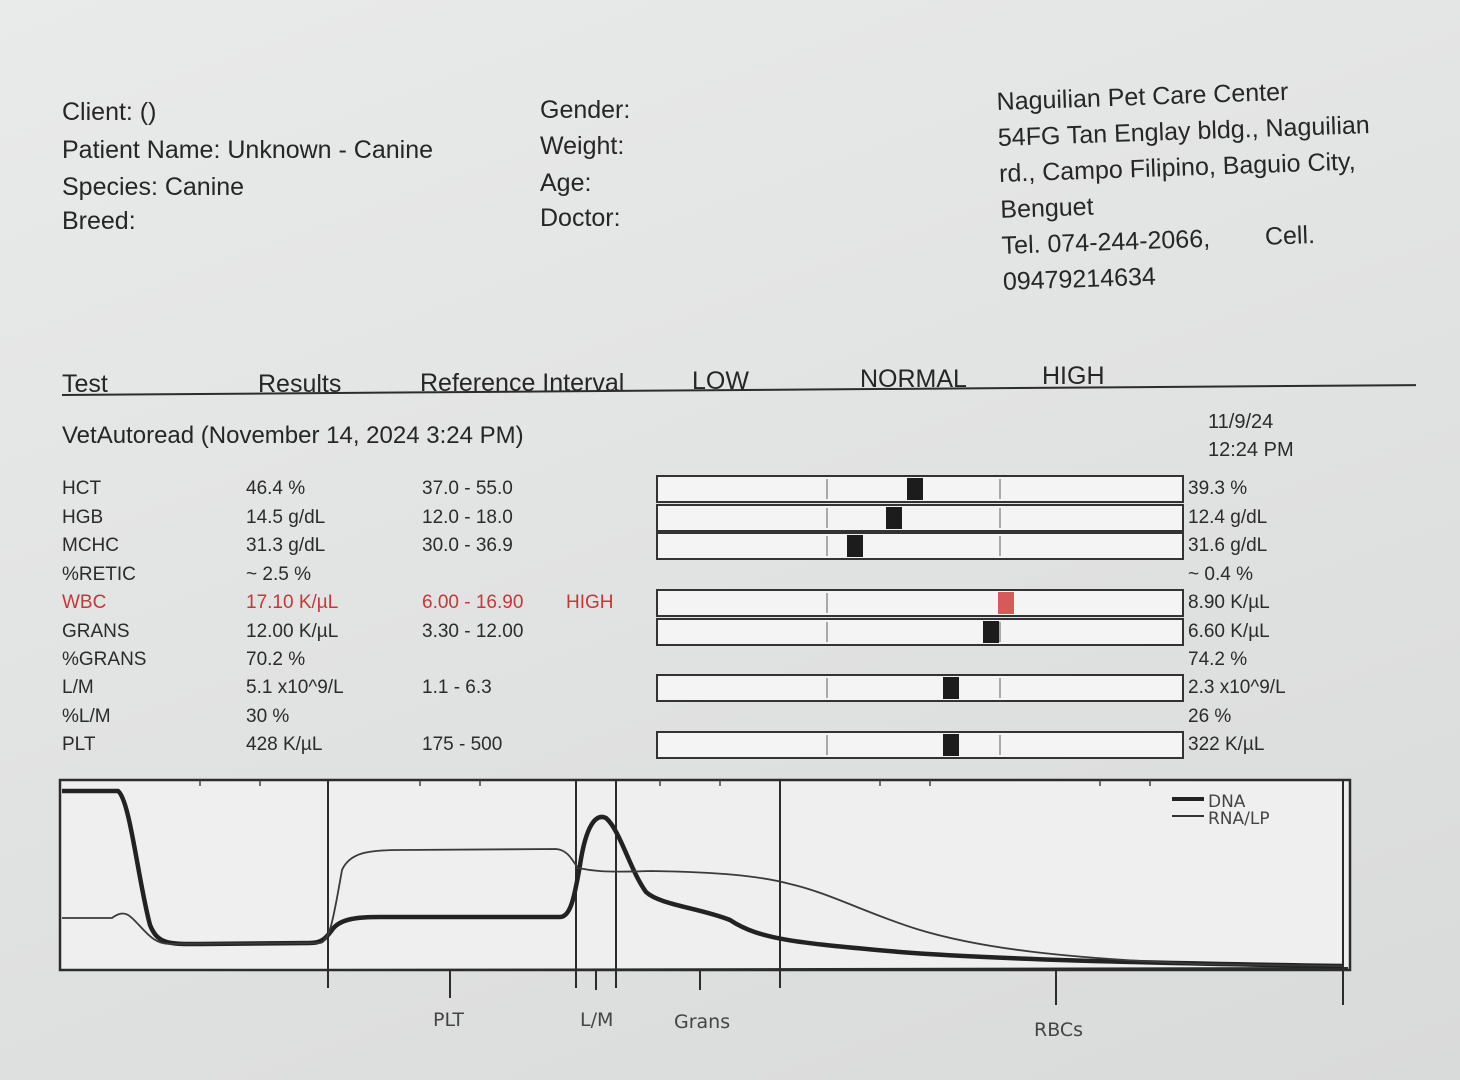 The image size is (1460, 1080). Describe the element at coordinates (1220, 574) in the screenshot. I see `row-previous: ~ 0.4 %` at that location.